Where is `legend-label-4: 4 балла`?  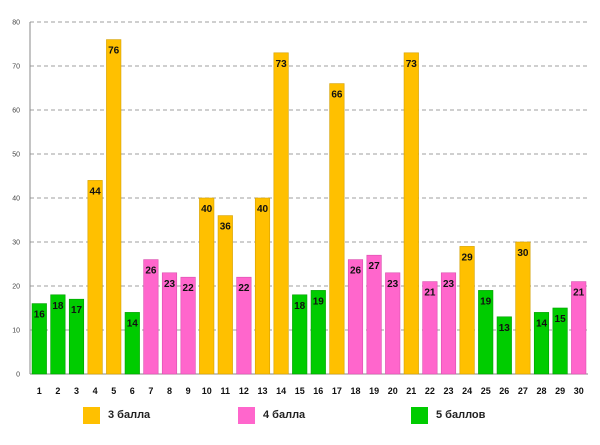 legend-label-4: 4 балла is located at coordinates (284, 415).